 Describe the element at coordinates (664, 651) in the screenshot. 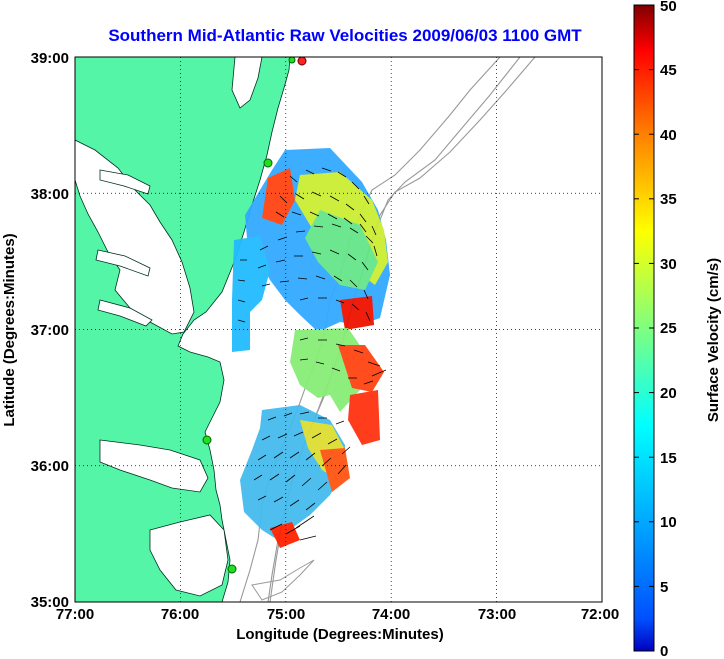

I see `colorbar-tick-label: 0` at that location.